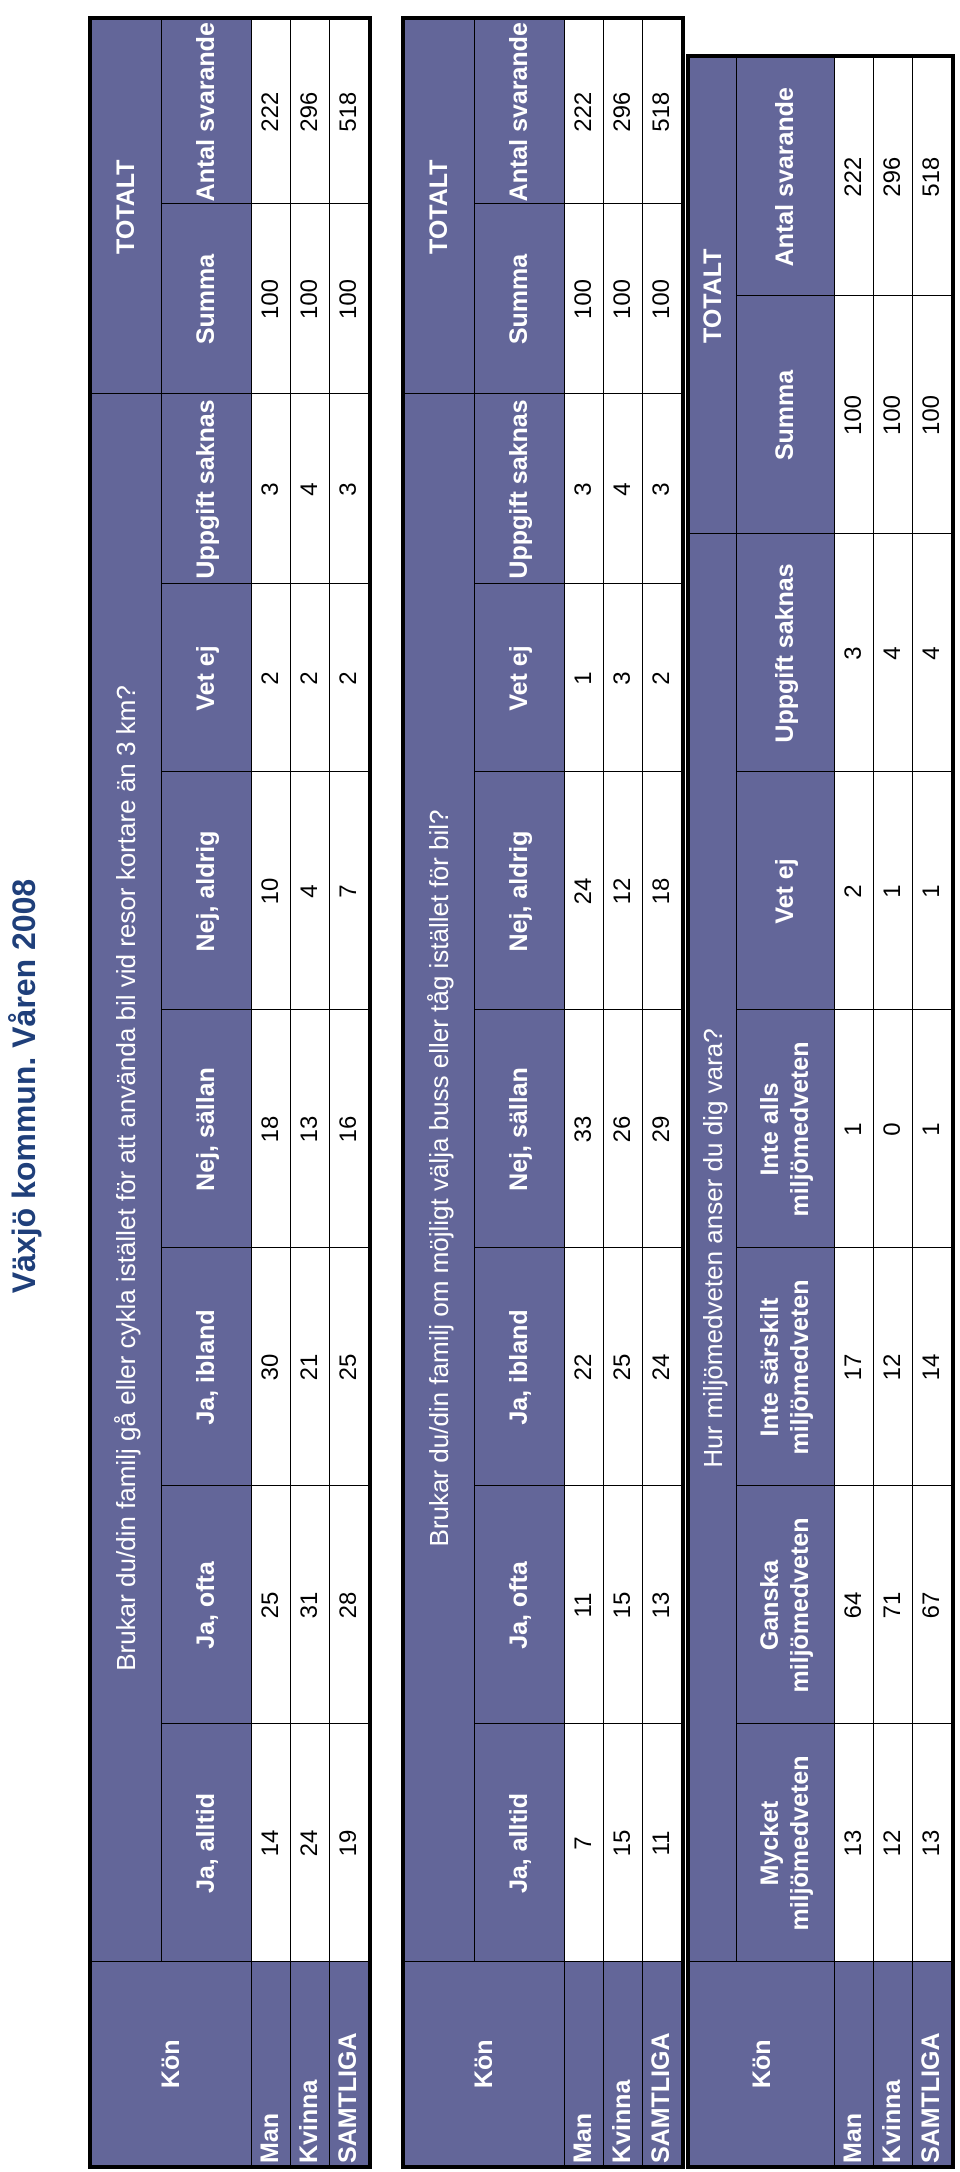 Image resolution: width=960 pixels, height=2172 pixels. I want to click on cell: 71, so click(892, 1605).